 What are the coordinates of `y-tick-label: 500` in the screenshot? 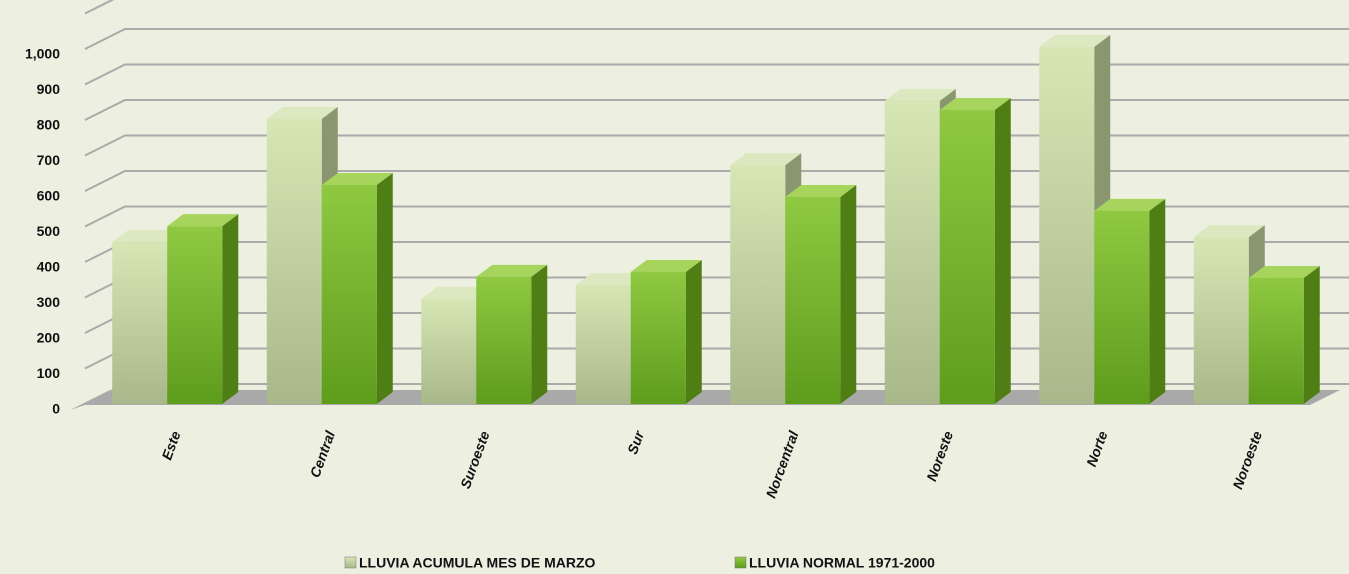 It's located at (49, 231).